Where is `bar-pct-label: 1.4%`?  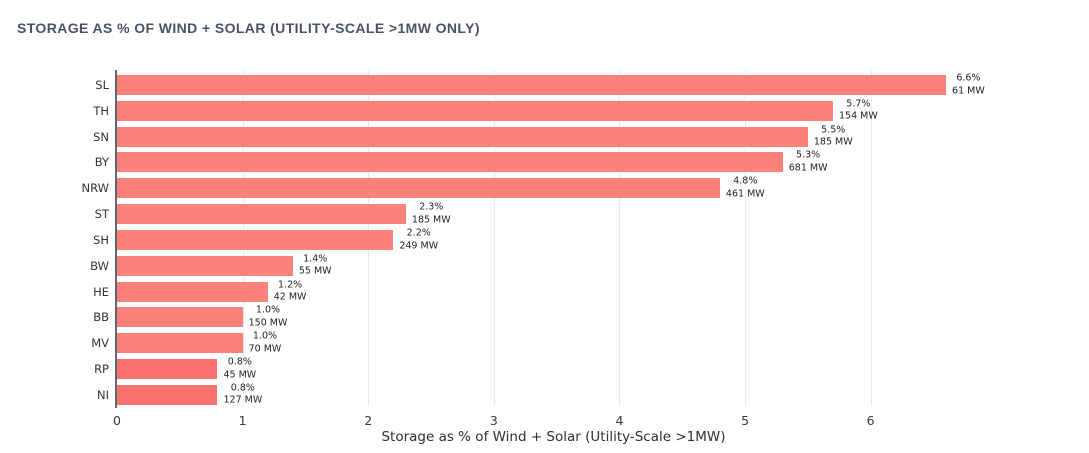
bar-pct-label: 1.4% is located at coordinates (315, 259).